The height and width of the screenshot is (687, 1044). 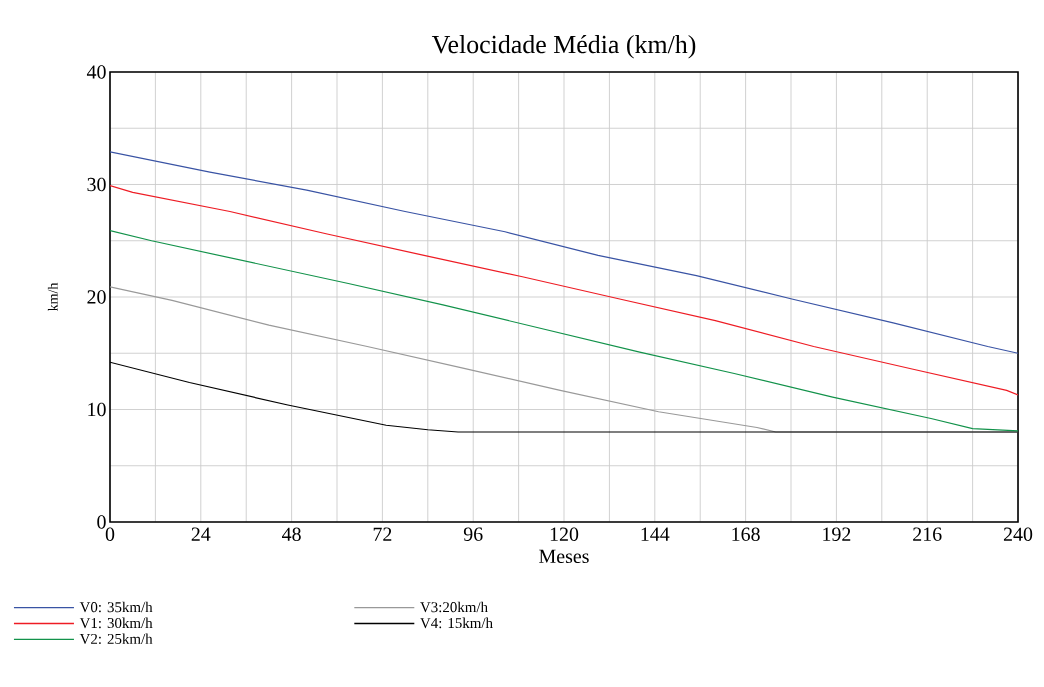 I want to click on x-tick-label: 216, so click(x=927, y=534).